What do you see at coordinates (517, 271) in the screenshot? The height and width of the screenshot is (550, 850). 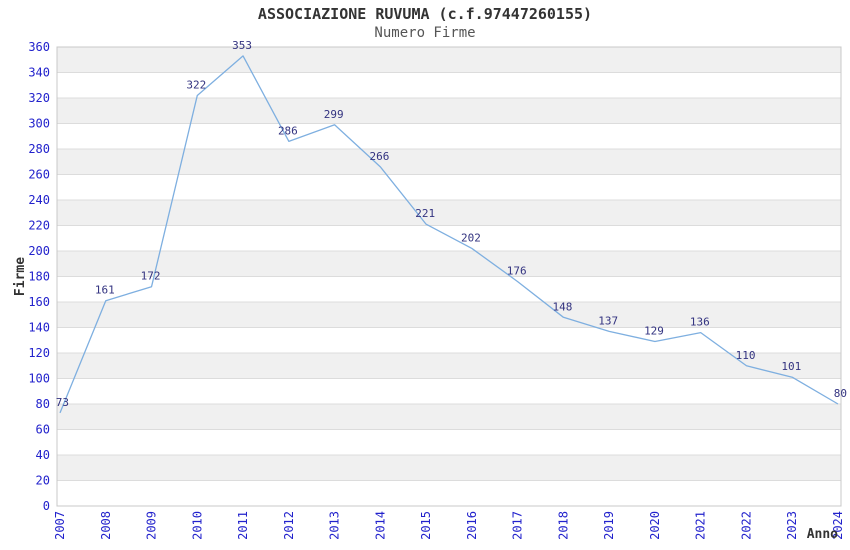 I see `data-label: 176` at bounding box center [517, 271].